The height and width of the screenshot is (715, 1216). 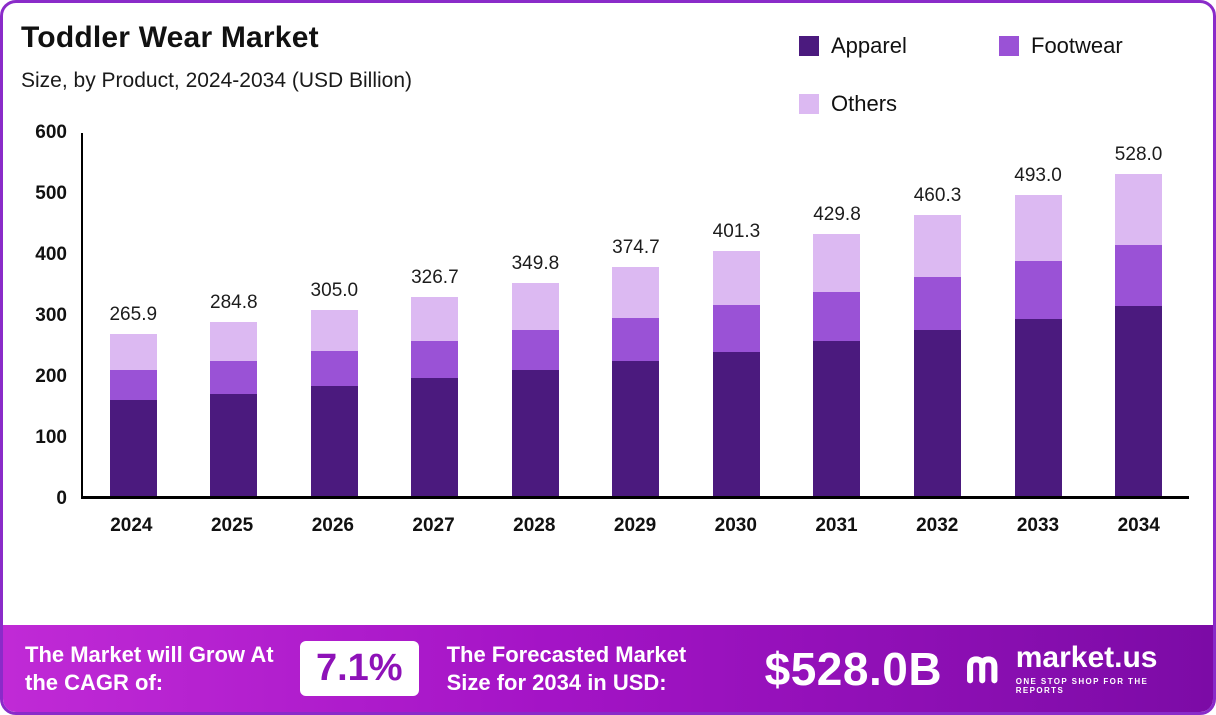 I want to click on y-tick-400: 400, so click(x=51, y=254).